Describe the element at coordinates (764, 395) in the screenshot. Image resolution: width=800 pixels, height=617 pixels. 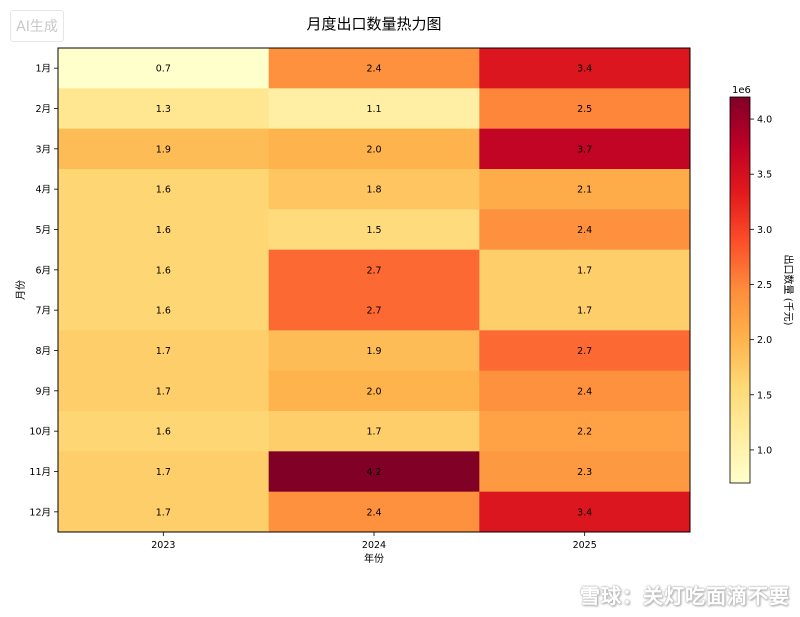
I see `colorbar-tick-label: 1.5` at that location.